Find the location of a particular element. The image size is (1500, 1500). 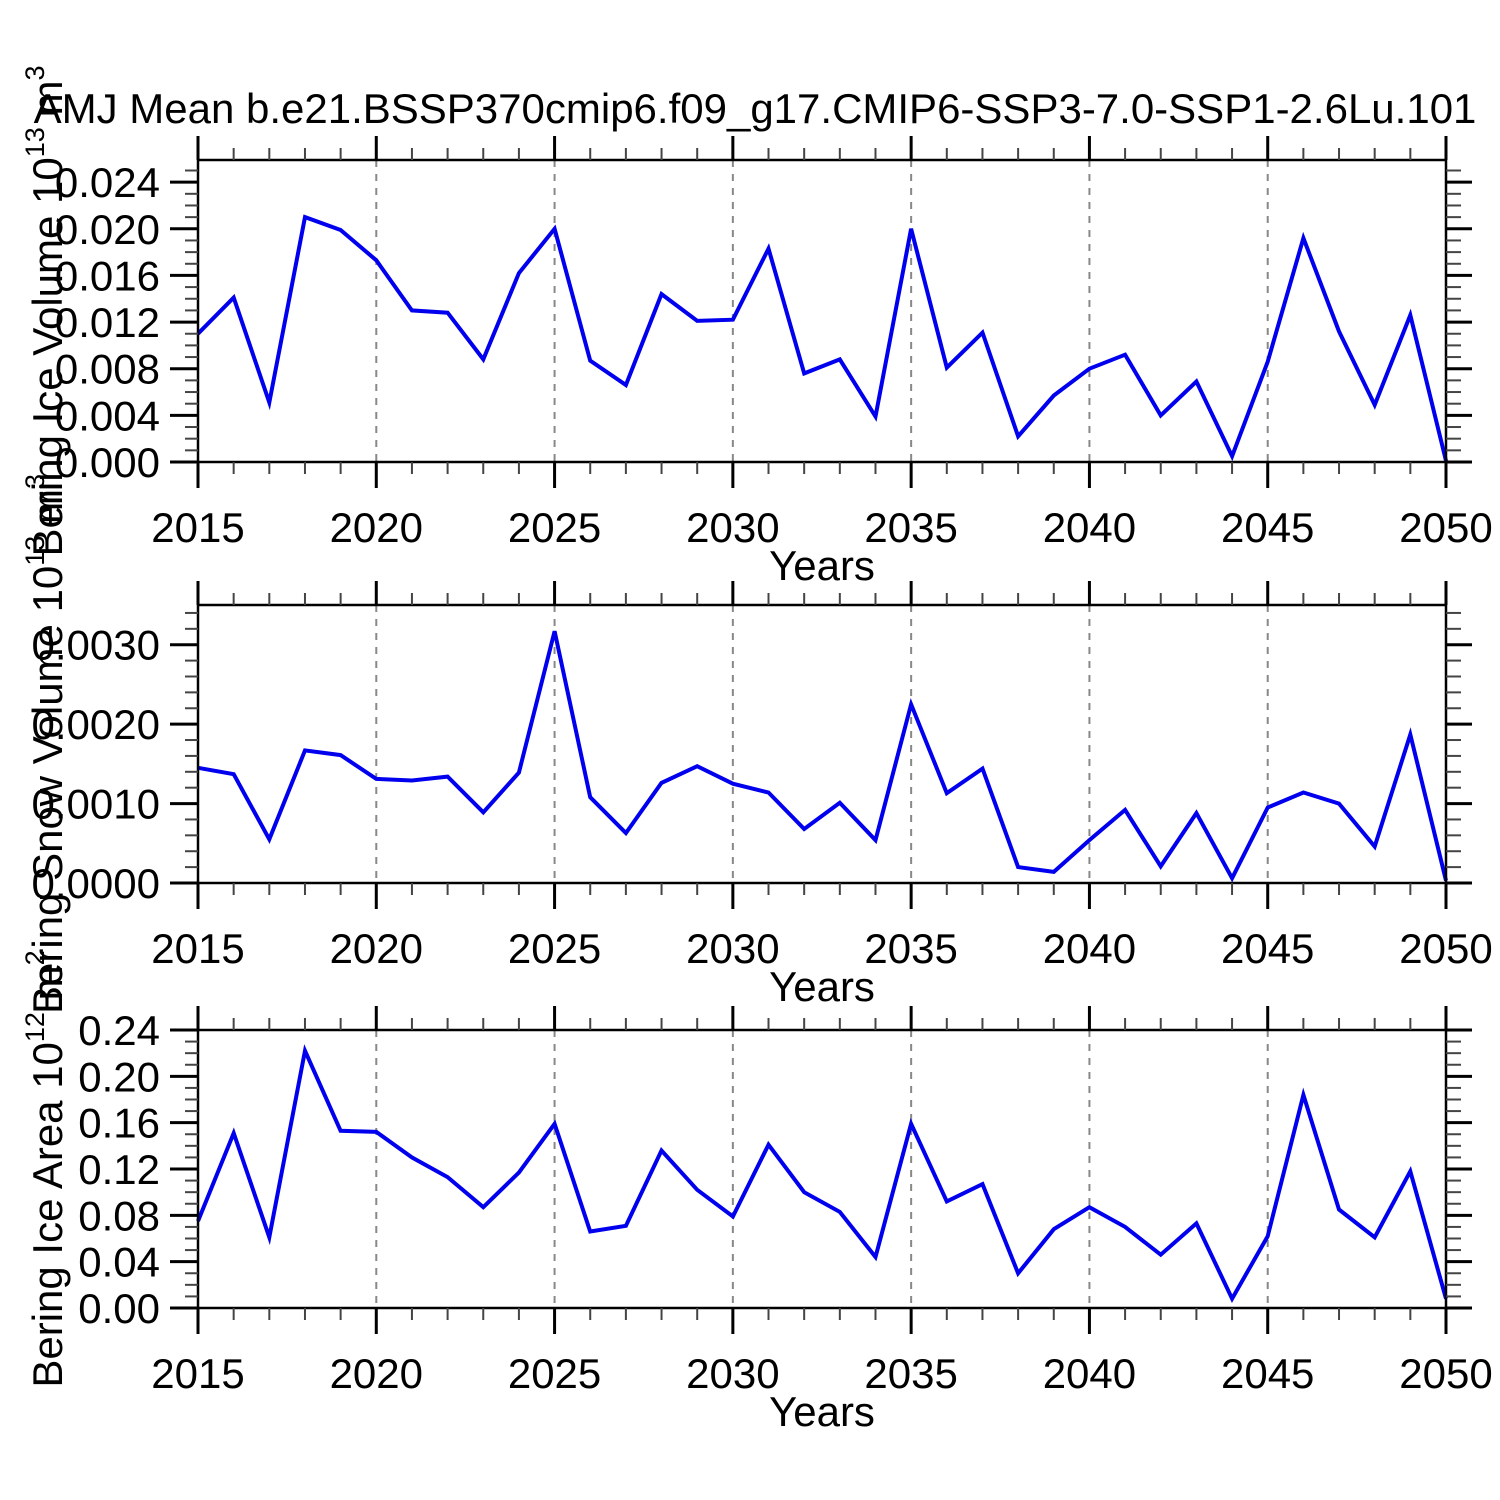

y-tick-label-0.16: 0.16 is located at coordinates (119, 1123).